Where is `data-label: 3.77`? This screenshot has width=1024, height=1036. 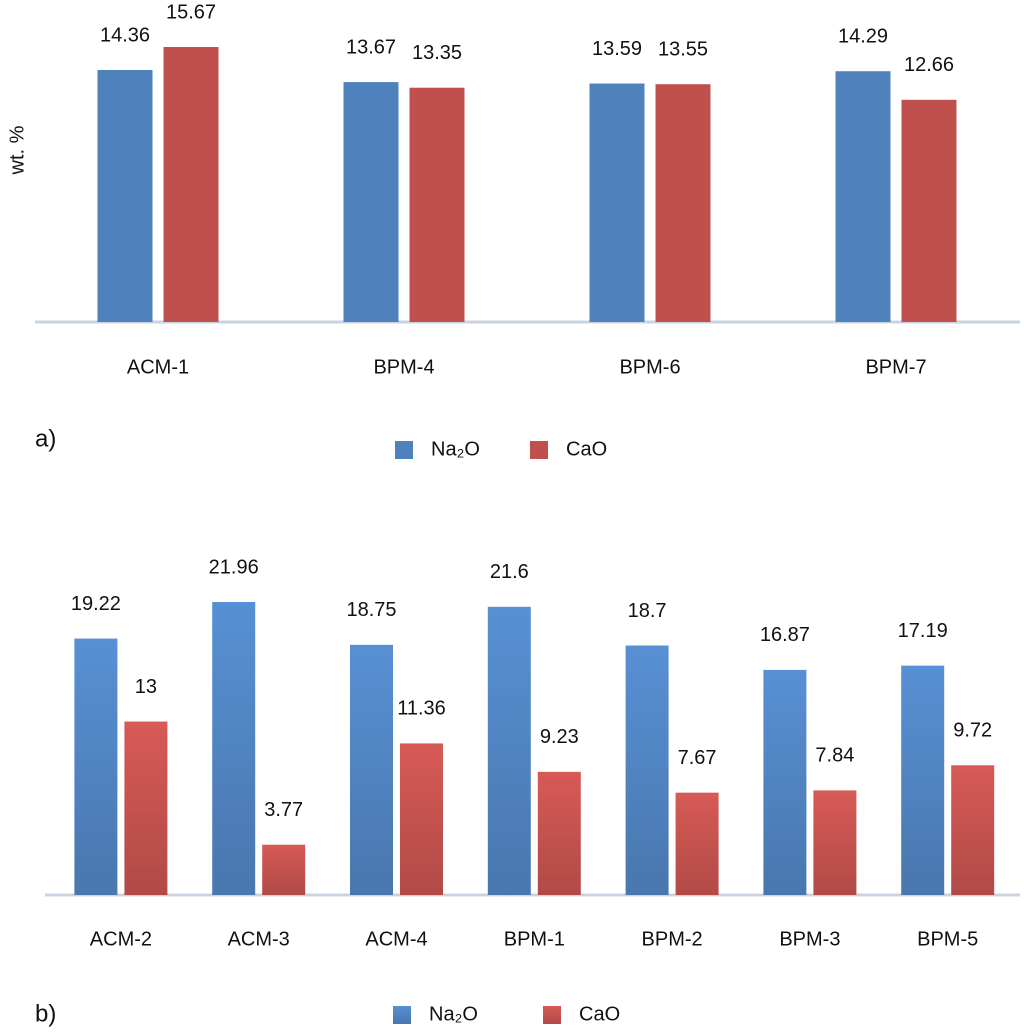 data-label: 3.77 is located at coordinates (283, 810).